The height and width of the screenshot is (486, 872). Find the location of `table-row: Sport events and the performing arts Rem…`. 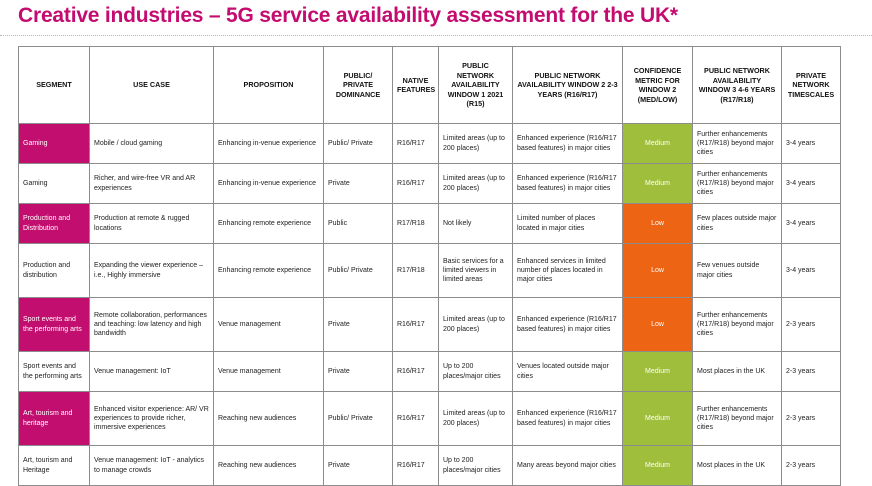

table-row: Sport events and the performing arts Rem… is located at coordinates (429, 324).